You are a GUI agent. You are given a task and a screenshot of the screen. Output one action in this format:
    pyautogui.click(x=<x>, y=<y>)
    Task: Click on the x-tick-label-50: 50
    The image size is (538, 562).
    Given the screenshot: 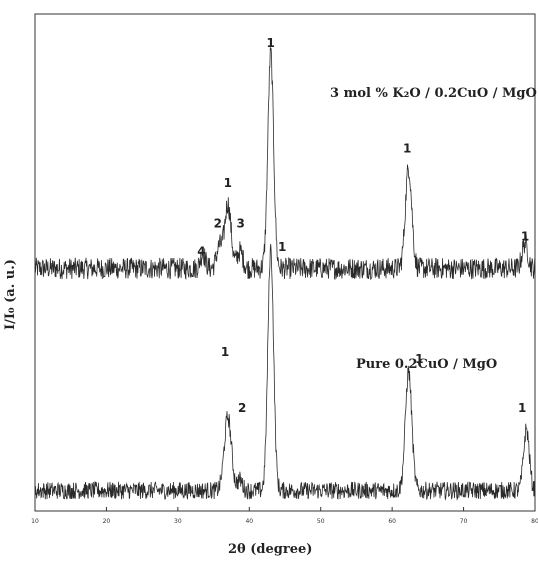 What is the action you would take?
    pyautogui.click(x=321, y=521)
    